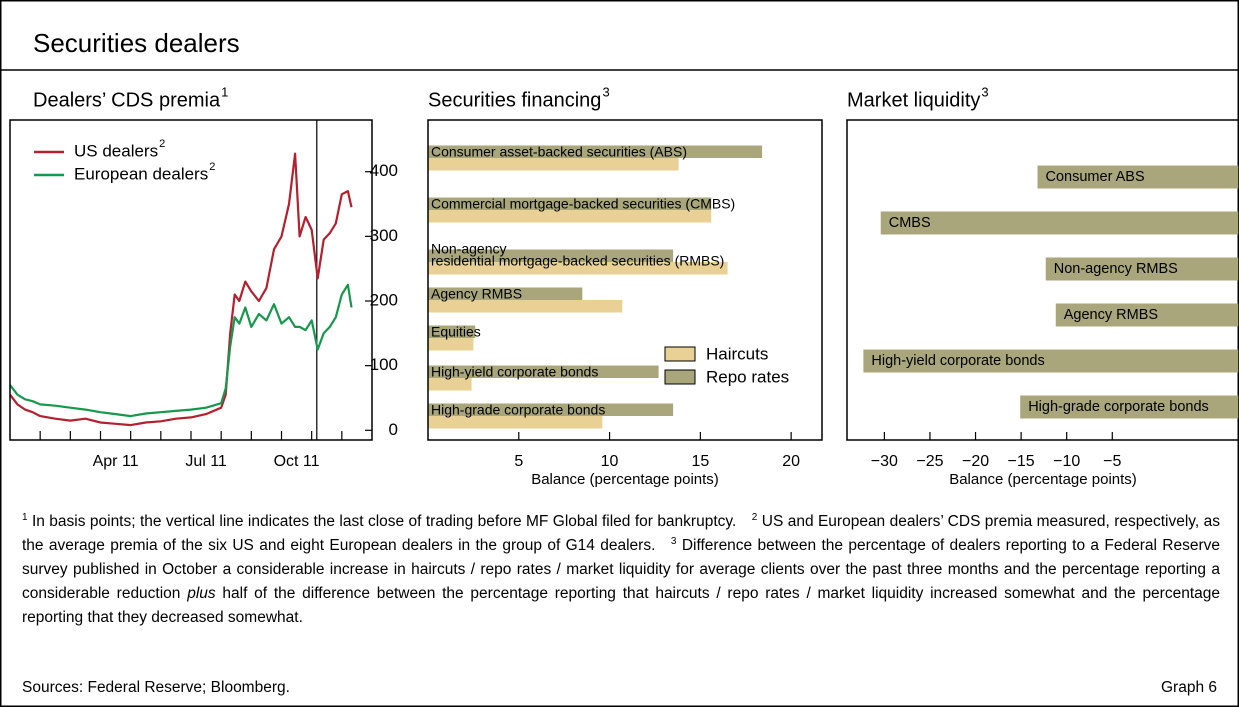  I want to click on title: Securities dealers, so click(136, 43).